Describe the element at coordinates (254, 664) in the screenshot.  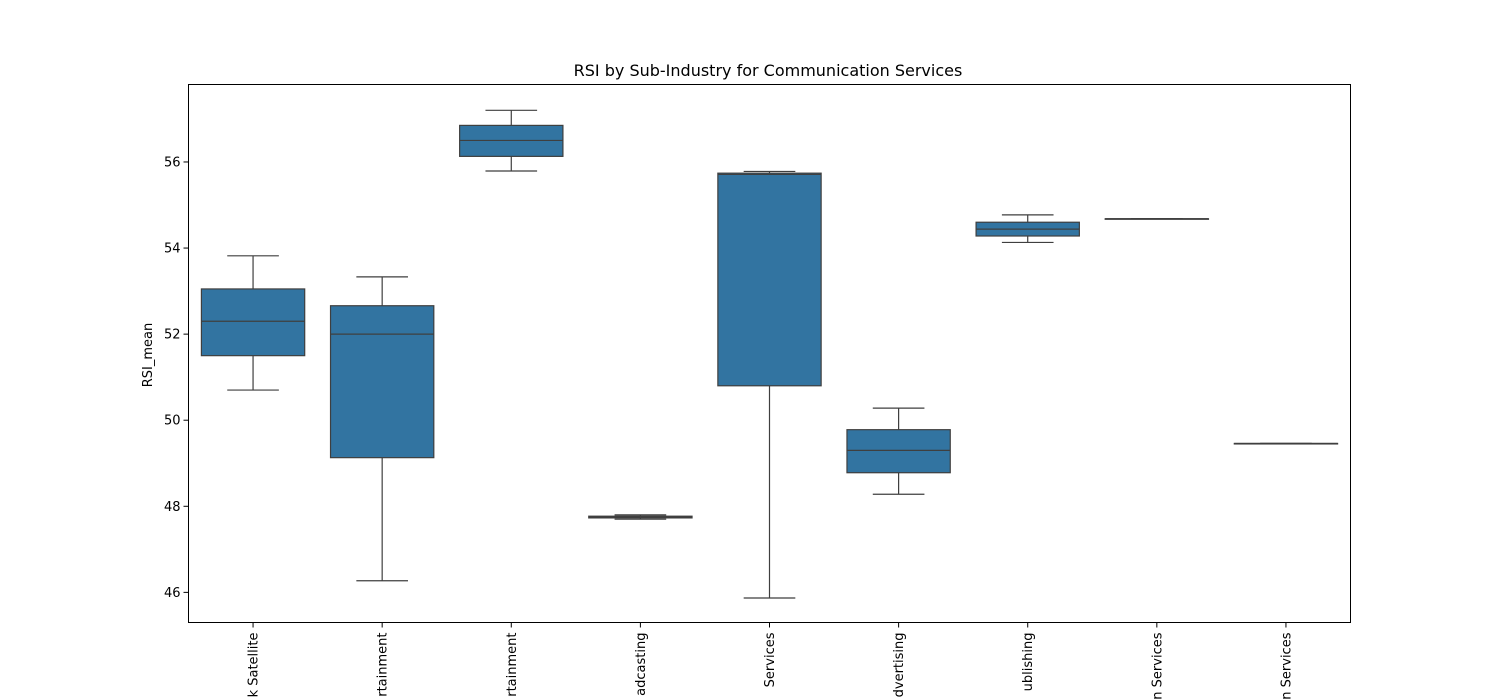
I see `x-tick-label: k Satellite` at that location.